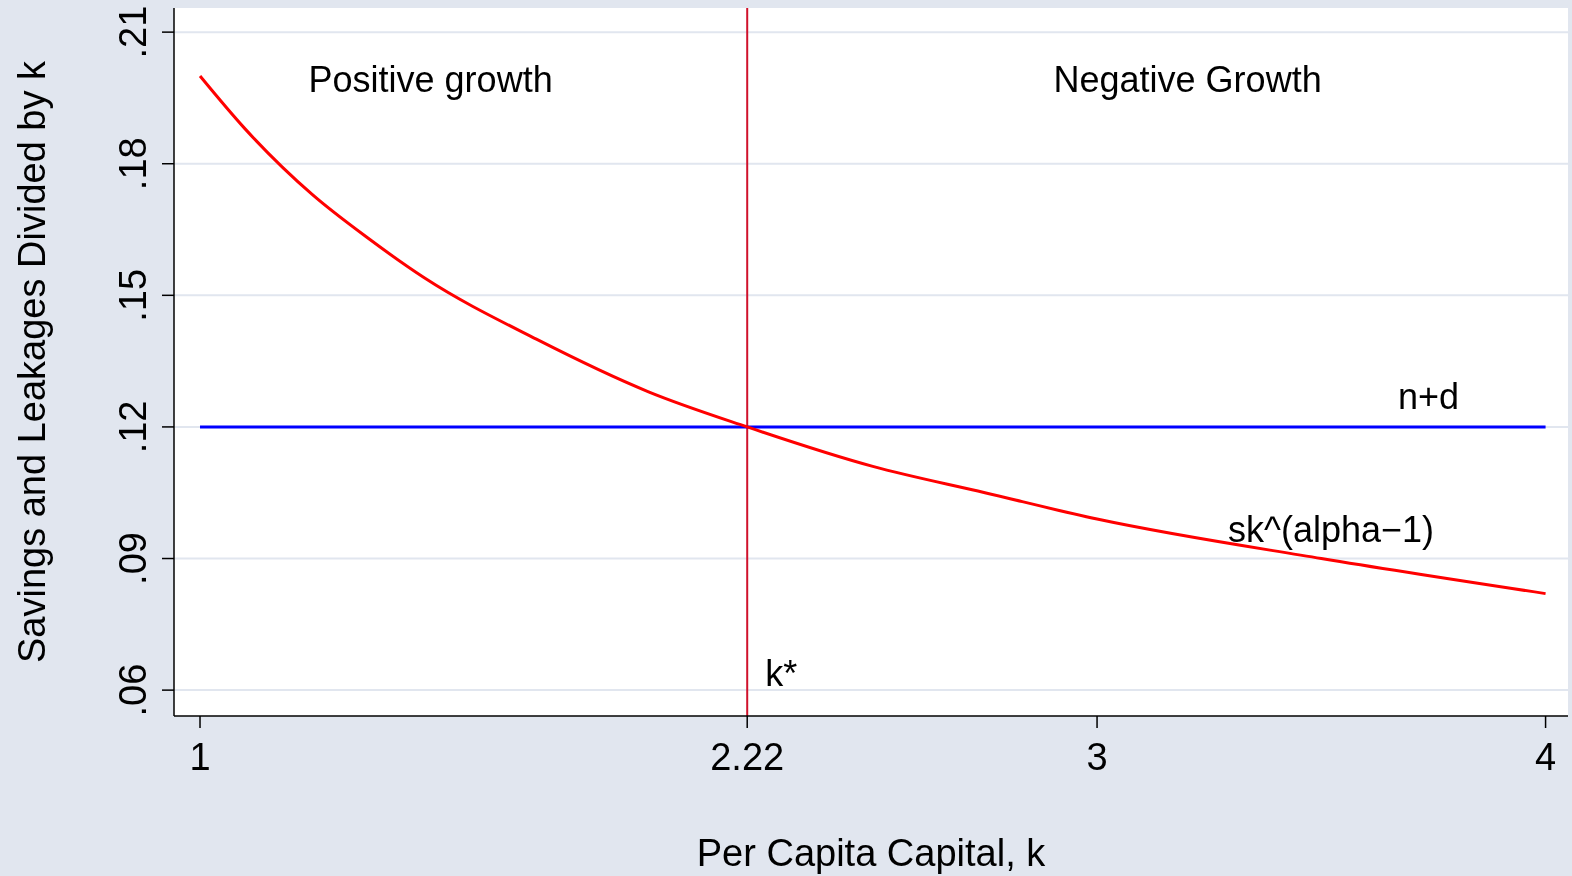 The image size is (1572, 876). Describe the element at coordinates (200, 757) in the screenshot. I see `x-tick-label: 1` at that location.